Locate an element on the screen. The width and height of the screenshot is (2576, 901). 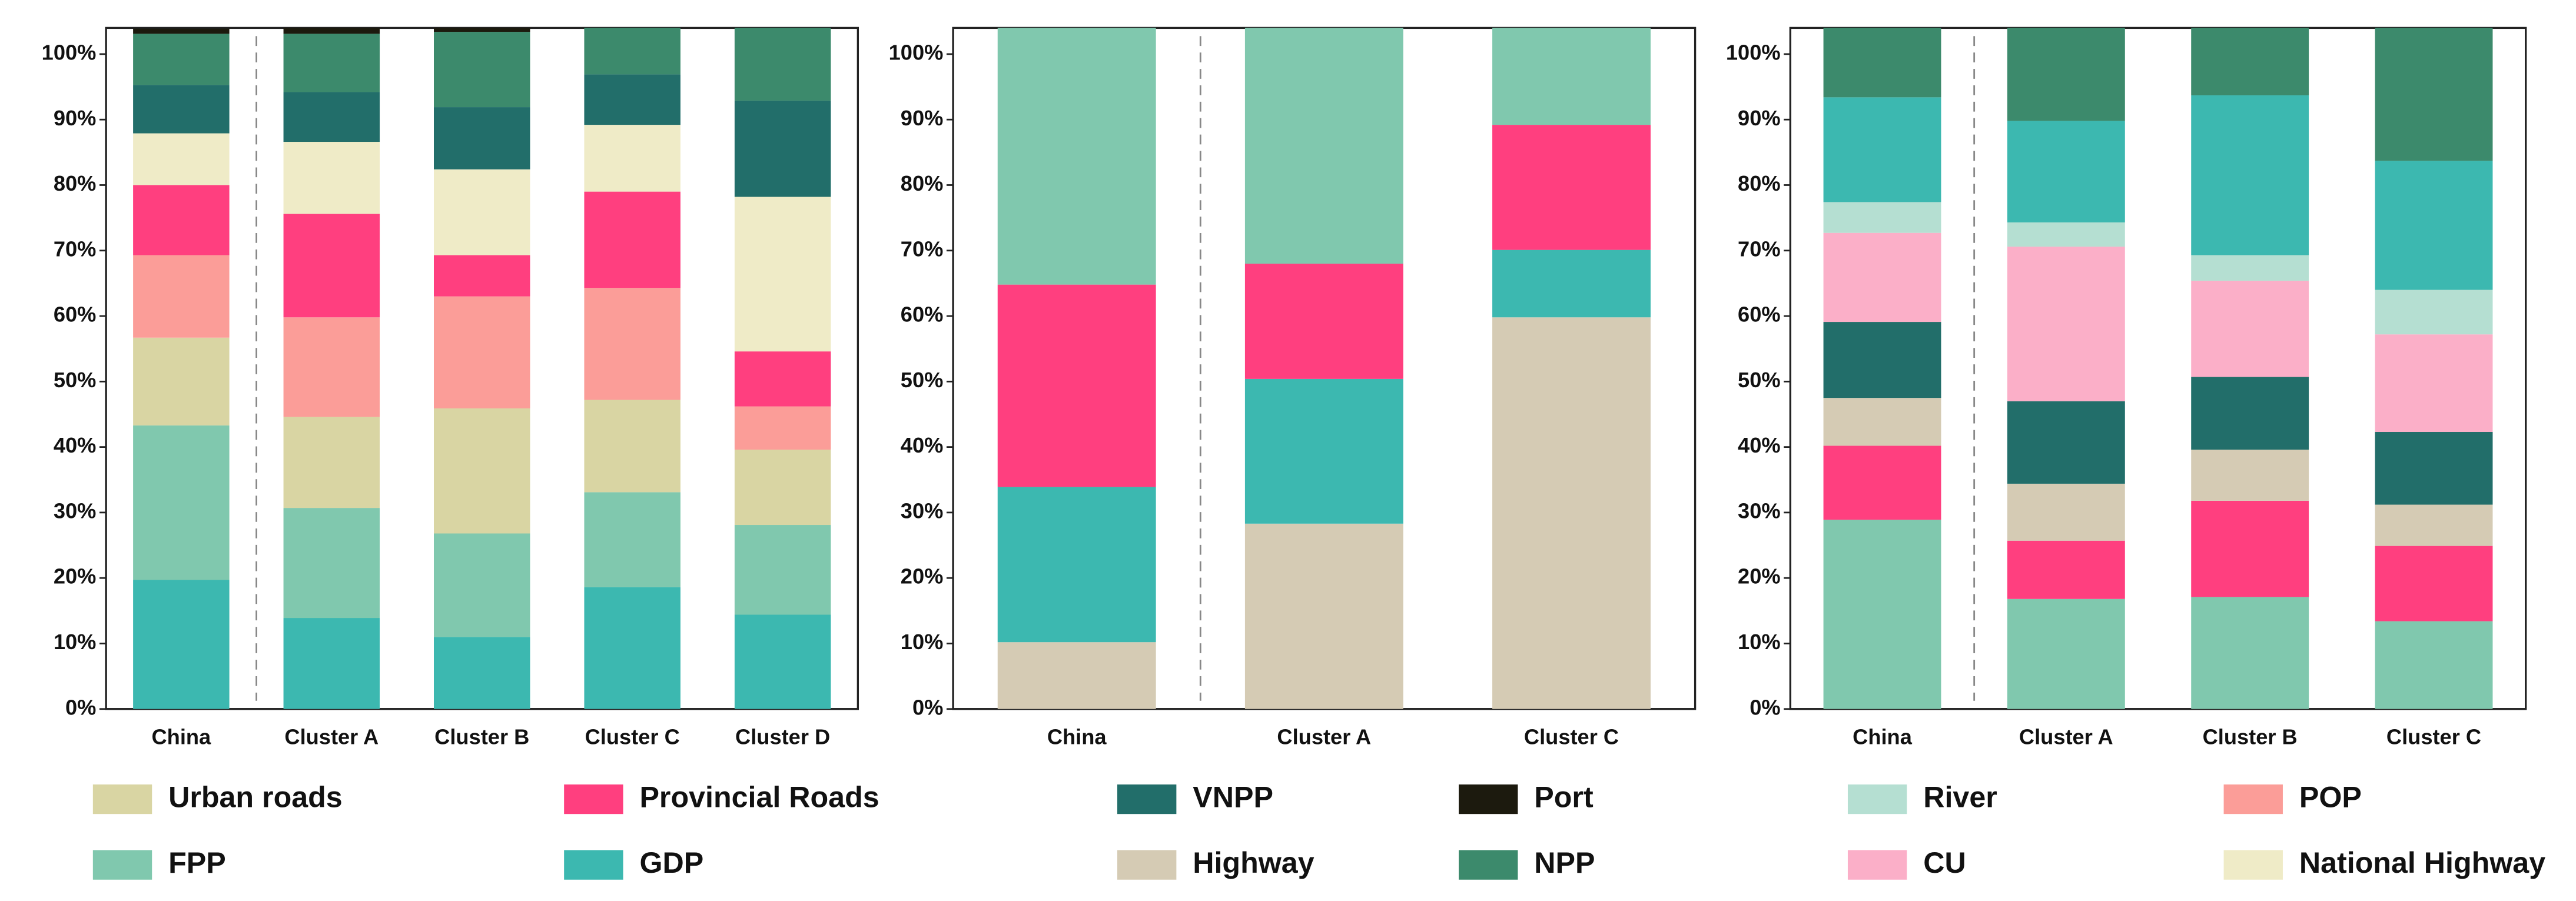
x-tick-label: Cluster B is located at coordinates (481, 736).